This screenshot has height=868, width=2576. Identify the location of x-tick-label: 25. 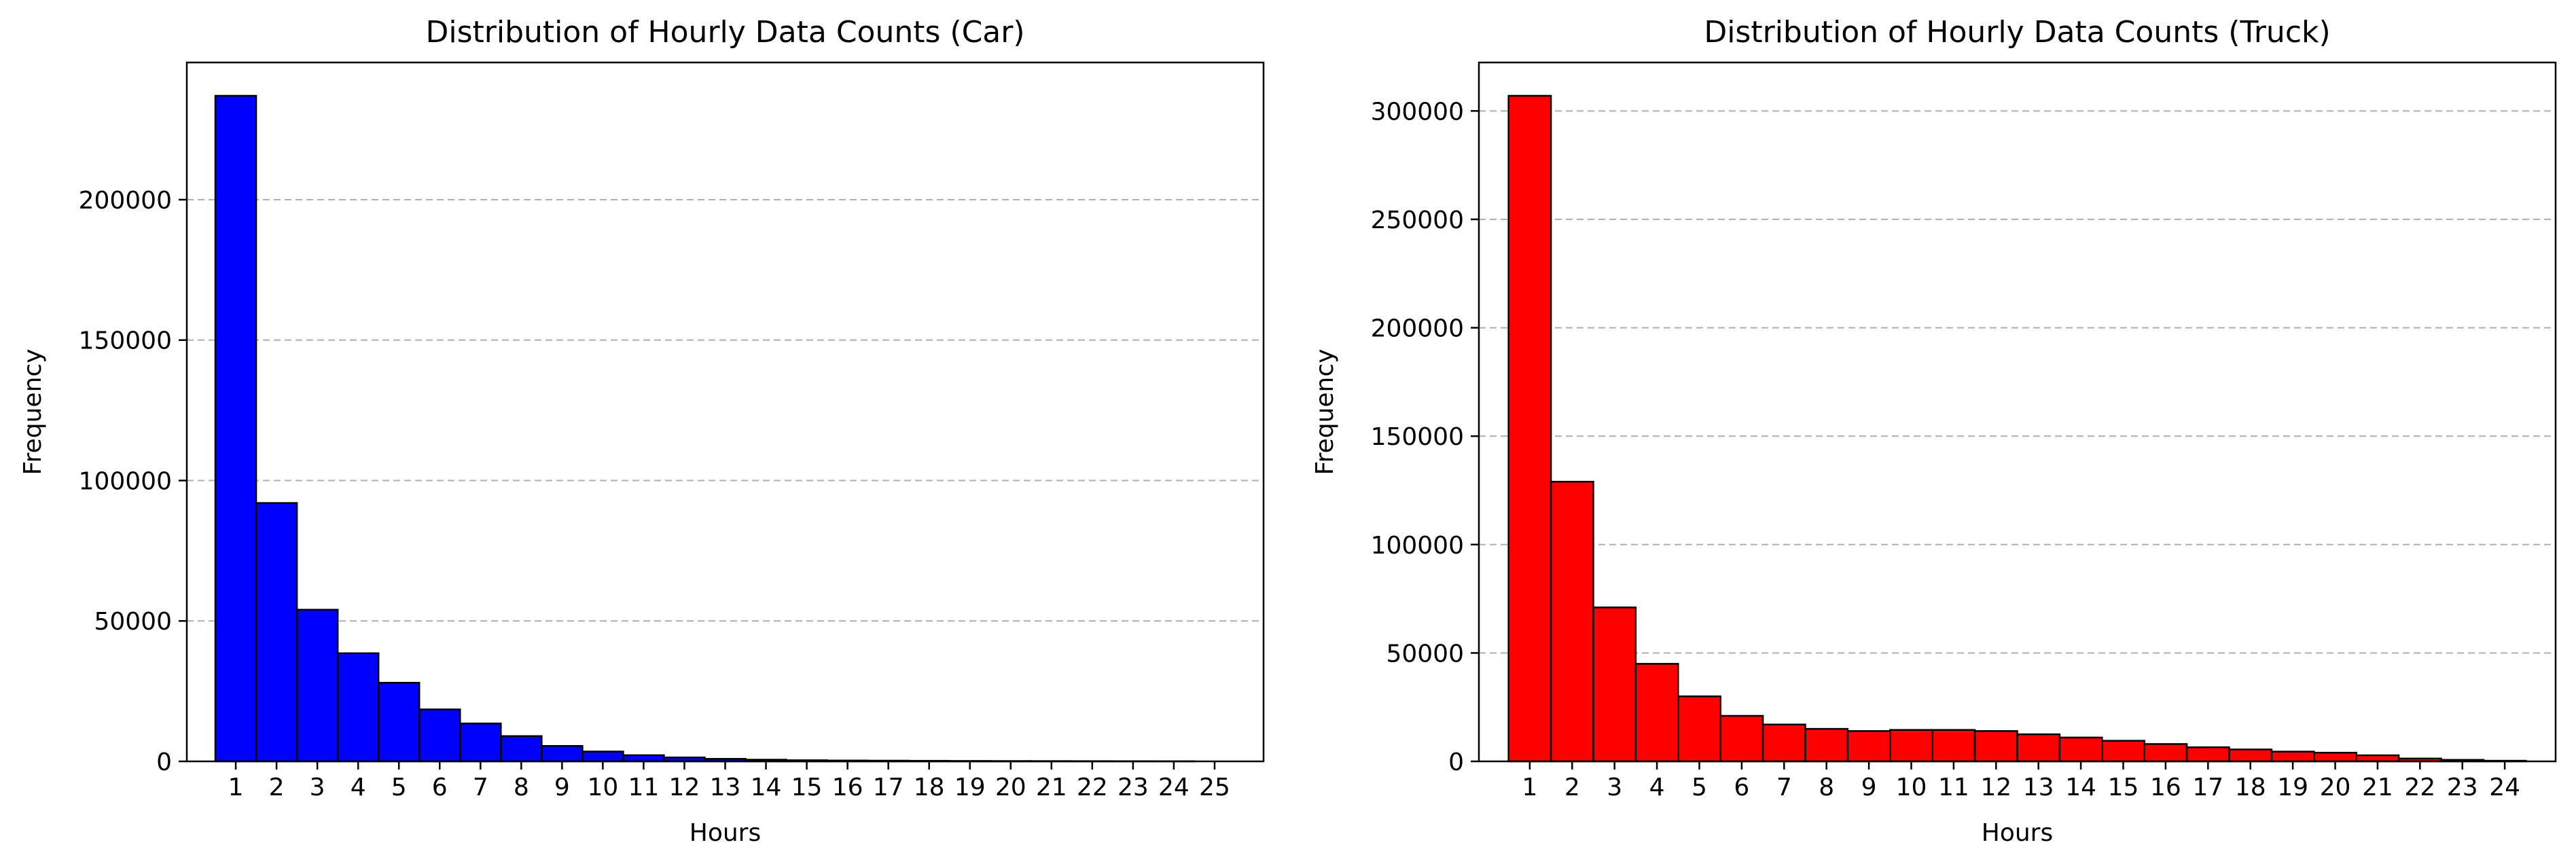
(1214, 787).